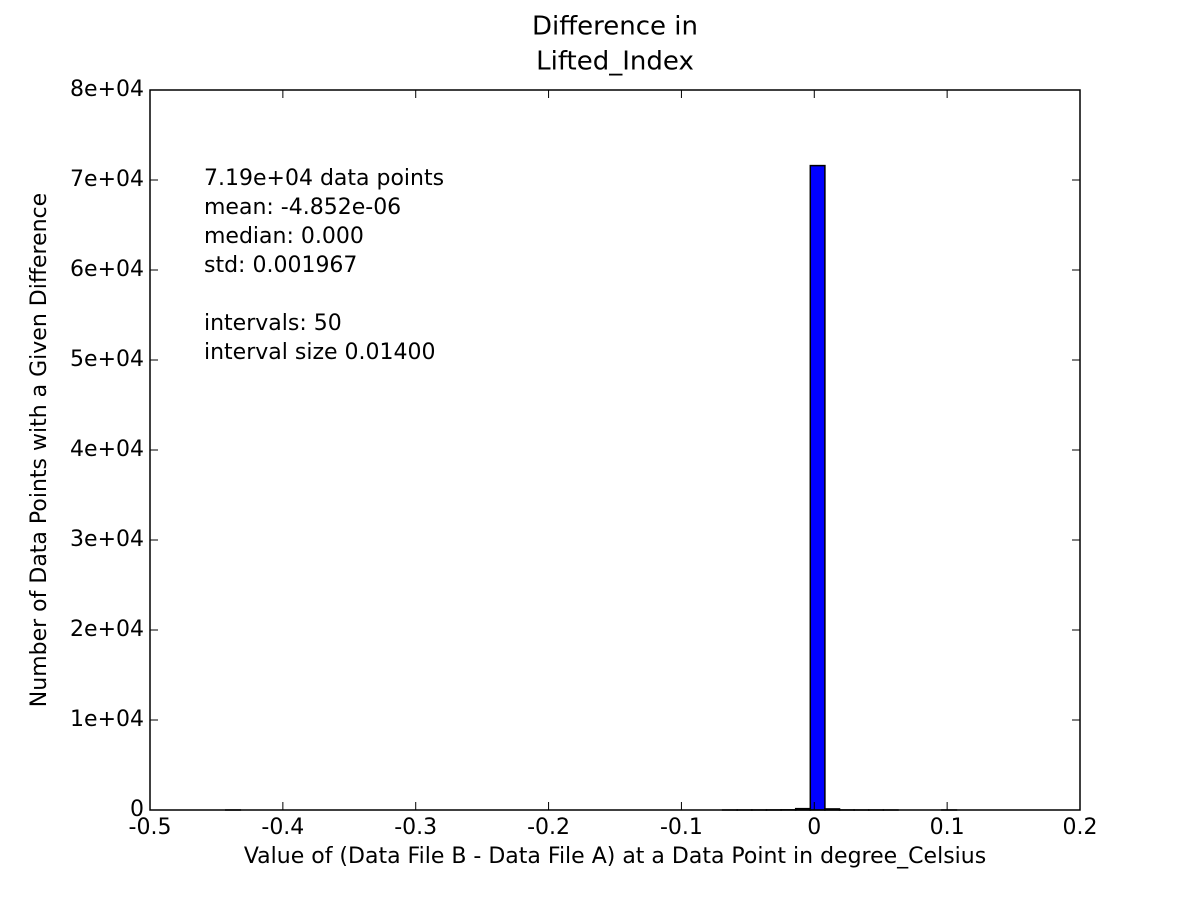 This screenshot has height=900, width=1200. I want to click on y-tick-label: 0, so click(137, 809).